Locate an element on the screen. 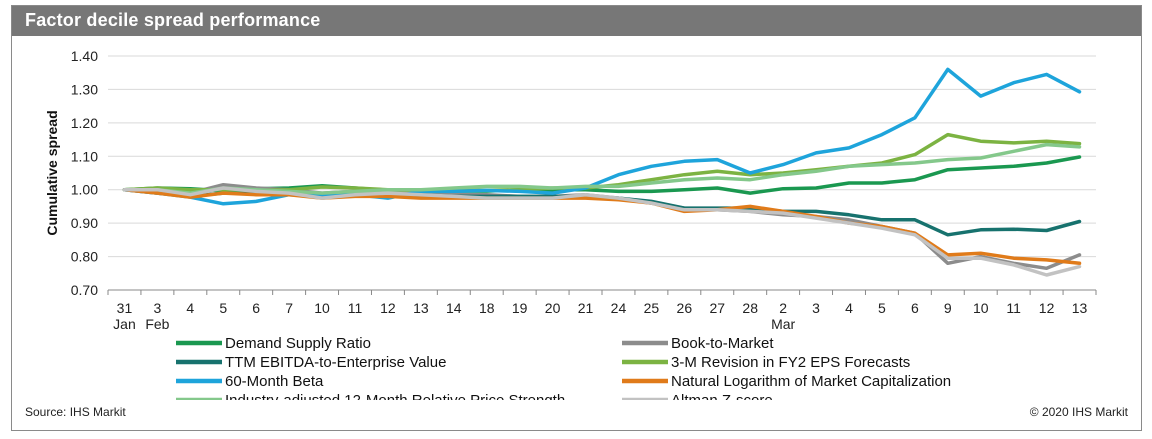 This screenshot has width=1152, height=439. series-line is located at coordinates (602, 168).